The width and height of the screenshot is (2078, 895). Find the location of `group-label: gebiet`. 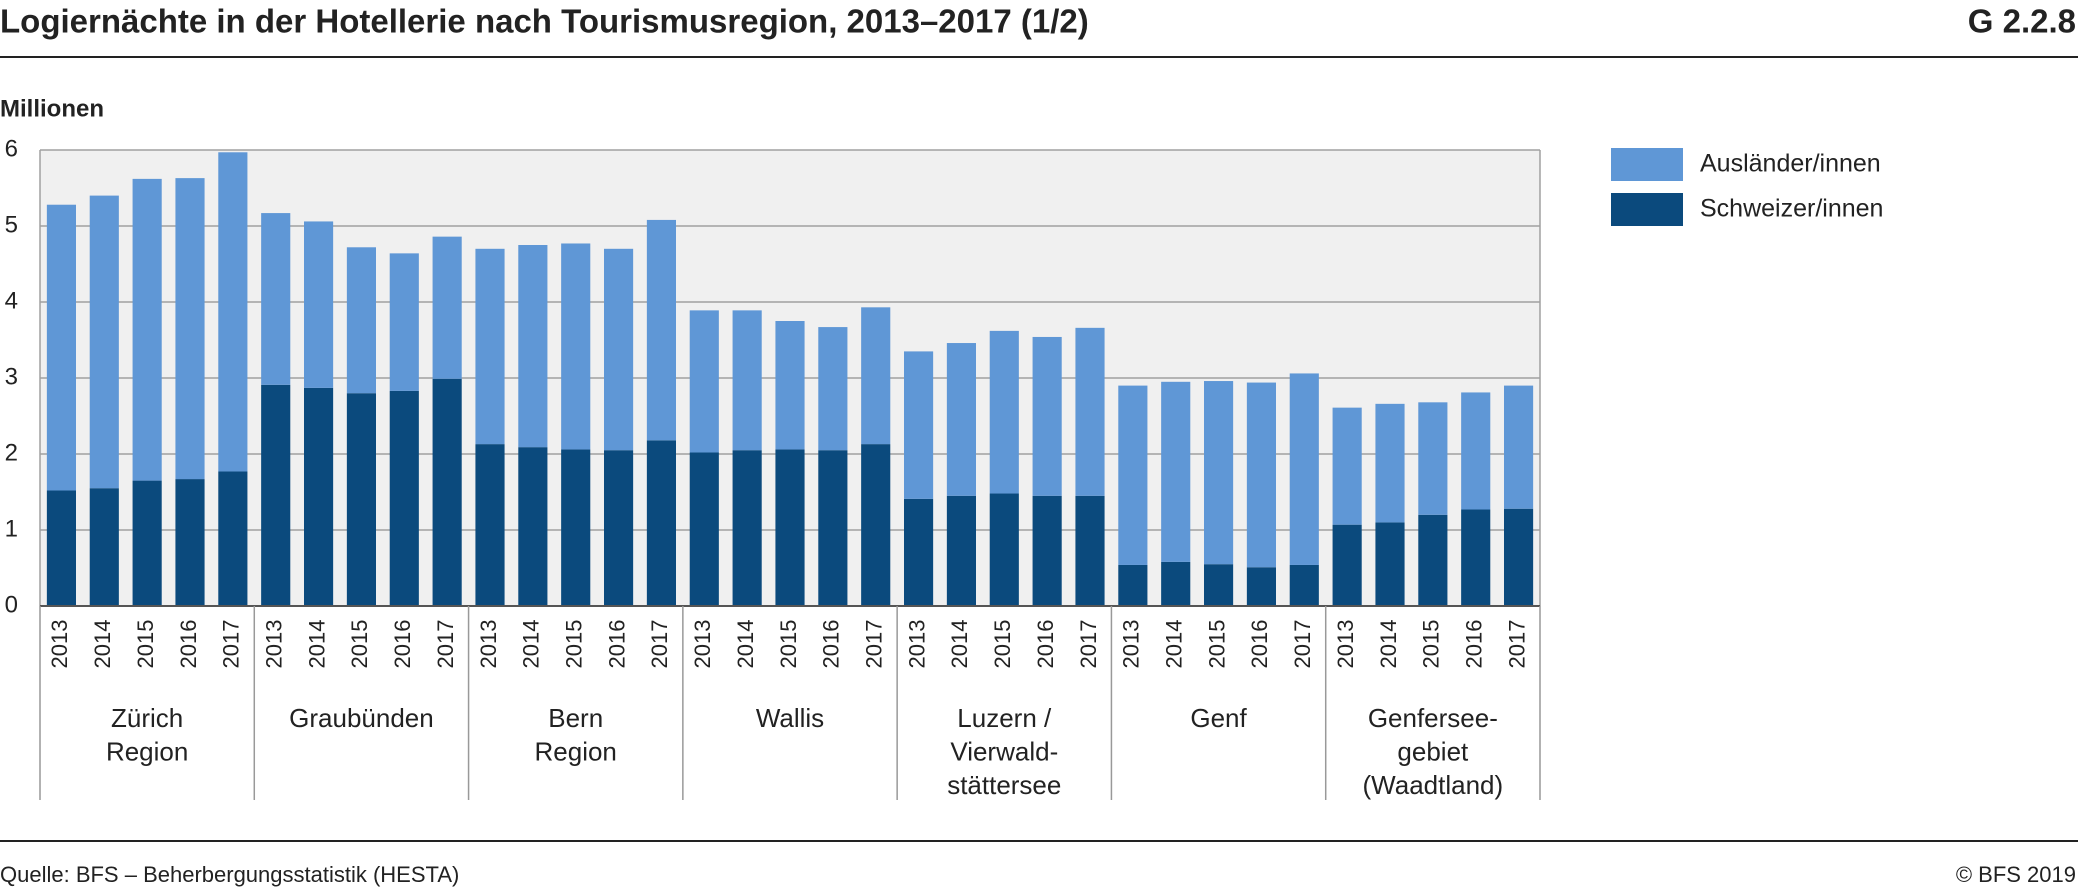

group-label: gebiet is located at coordinates (1433, 751).